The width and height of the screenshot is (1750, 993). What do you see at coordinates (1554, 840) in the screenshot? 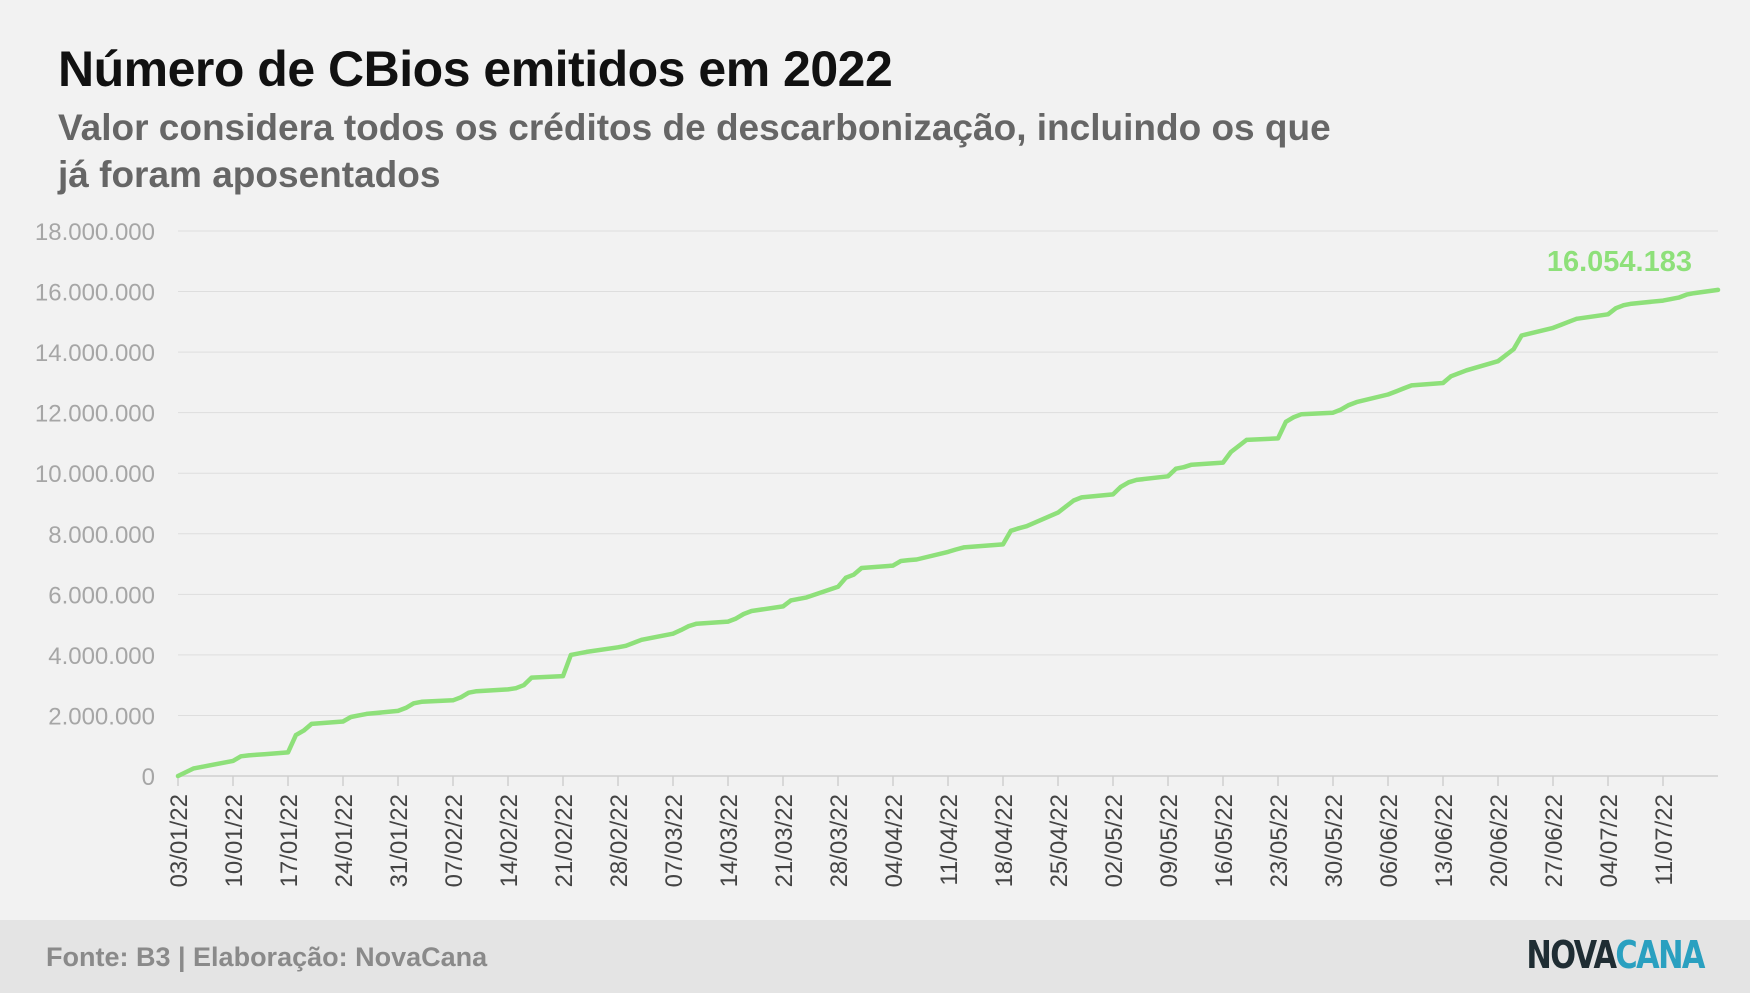
I see `x-tick-label: 27/06/22` at bounding box center [1554, 840].